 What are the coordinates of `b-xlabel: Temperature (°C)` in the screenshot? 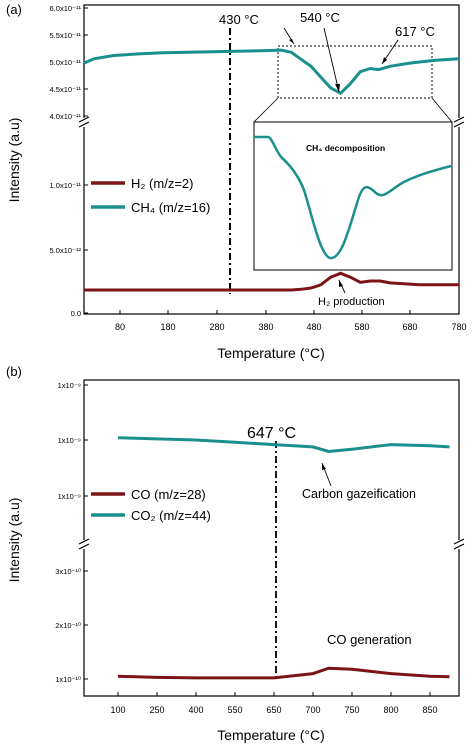 It's located at (271, 735).